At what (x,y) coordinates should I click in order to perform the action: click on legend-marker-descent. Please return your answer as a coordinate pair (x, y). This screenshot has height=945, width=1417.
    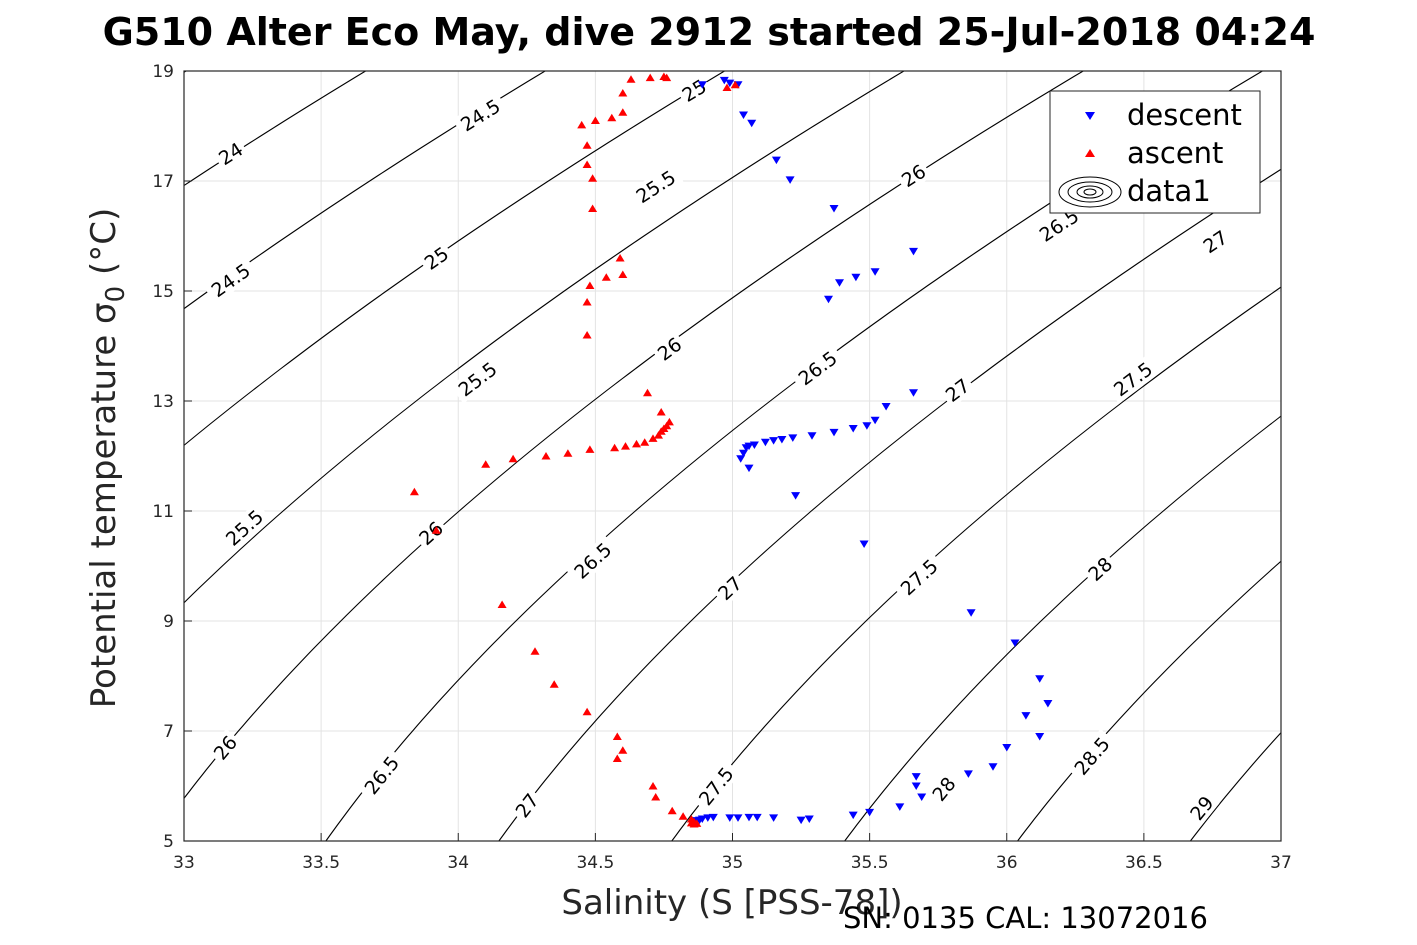
    Looking at the image, I should click on (1090, 116).